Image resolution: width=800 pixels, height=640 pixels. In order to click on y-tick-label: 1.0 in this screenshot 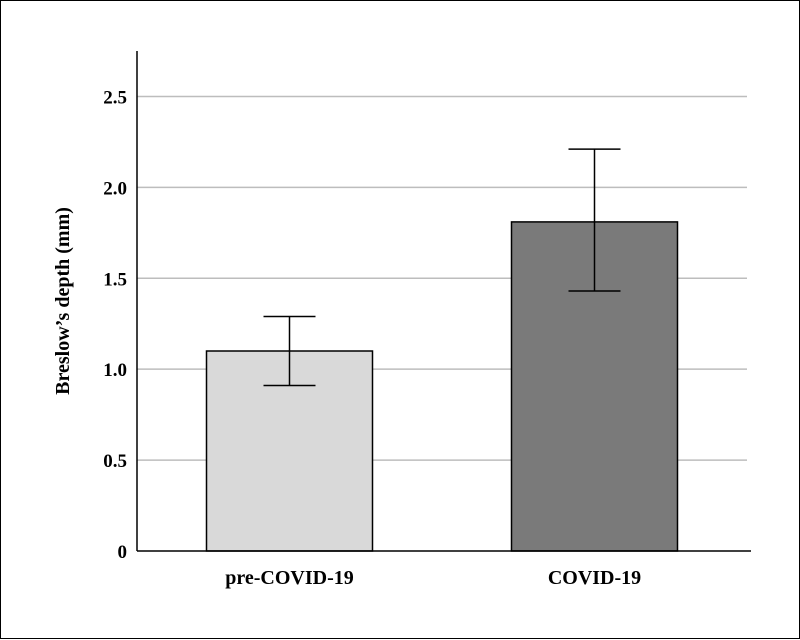, I will do `click(115, 370)`.